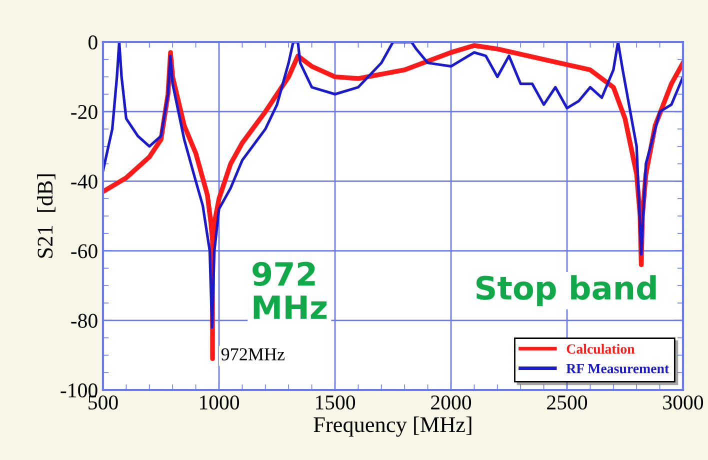 The image size is (708, 460). I want to click on annotation: Stop band, so click(566, 290).